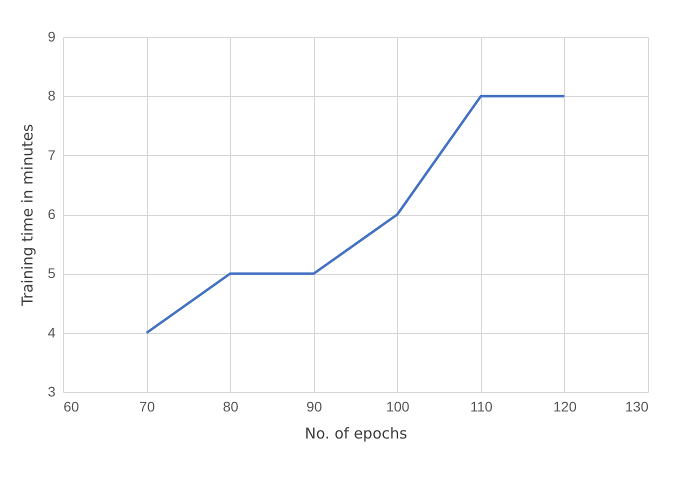 Image resolution: width=686 pixels, height=485 pixels. I want to click on x-tick-label: 70, so click(147, 406).